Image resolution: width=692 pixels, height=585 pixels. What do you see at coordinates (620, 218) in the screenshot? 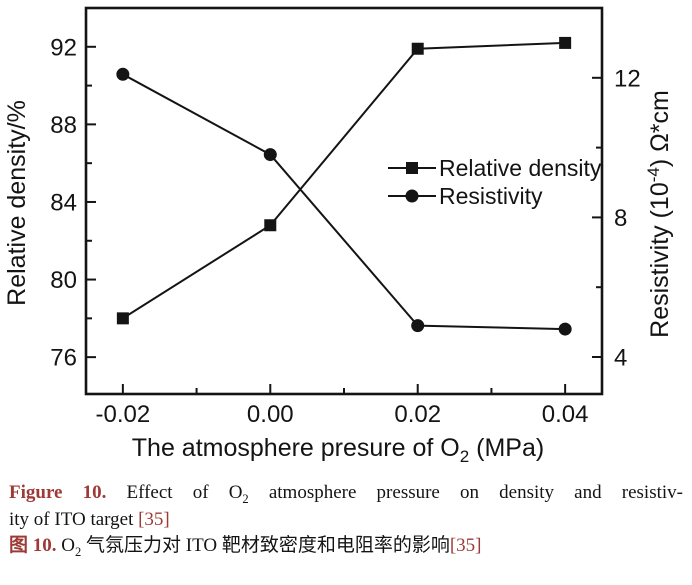
I see `y-right-tick-label: 8` at bounding box center [620, 218].